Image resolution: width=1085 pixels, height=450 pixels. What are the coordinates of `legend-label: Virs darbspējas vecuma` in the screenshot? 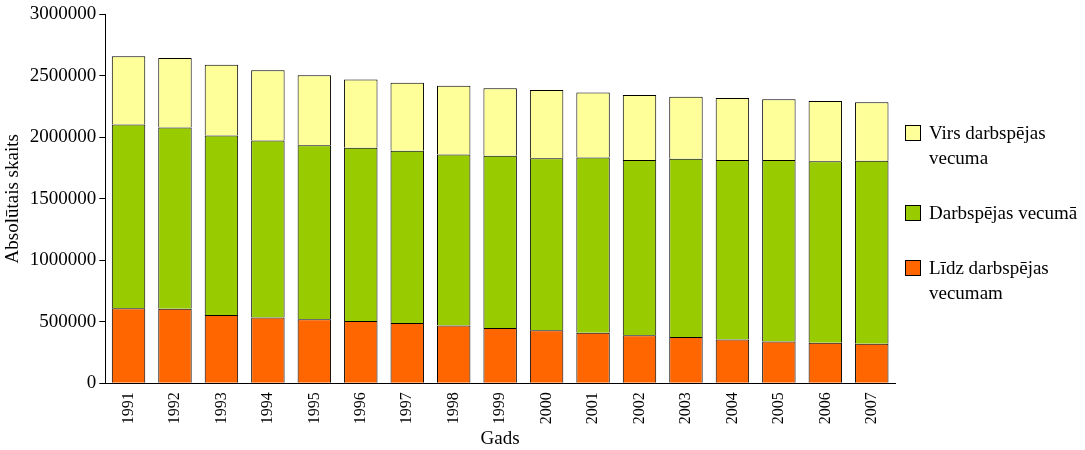 It's located at (988, 145).